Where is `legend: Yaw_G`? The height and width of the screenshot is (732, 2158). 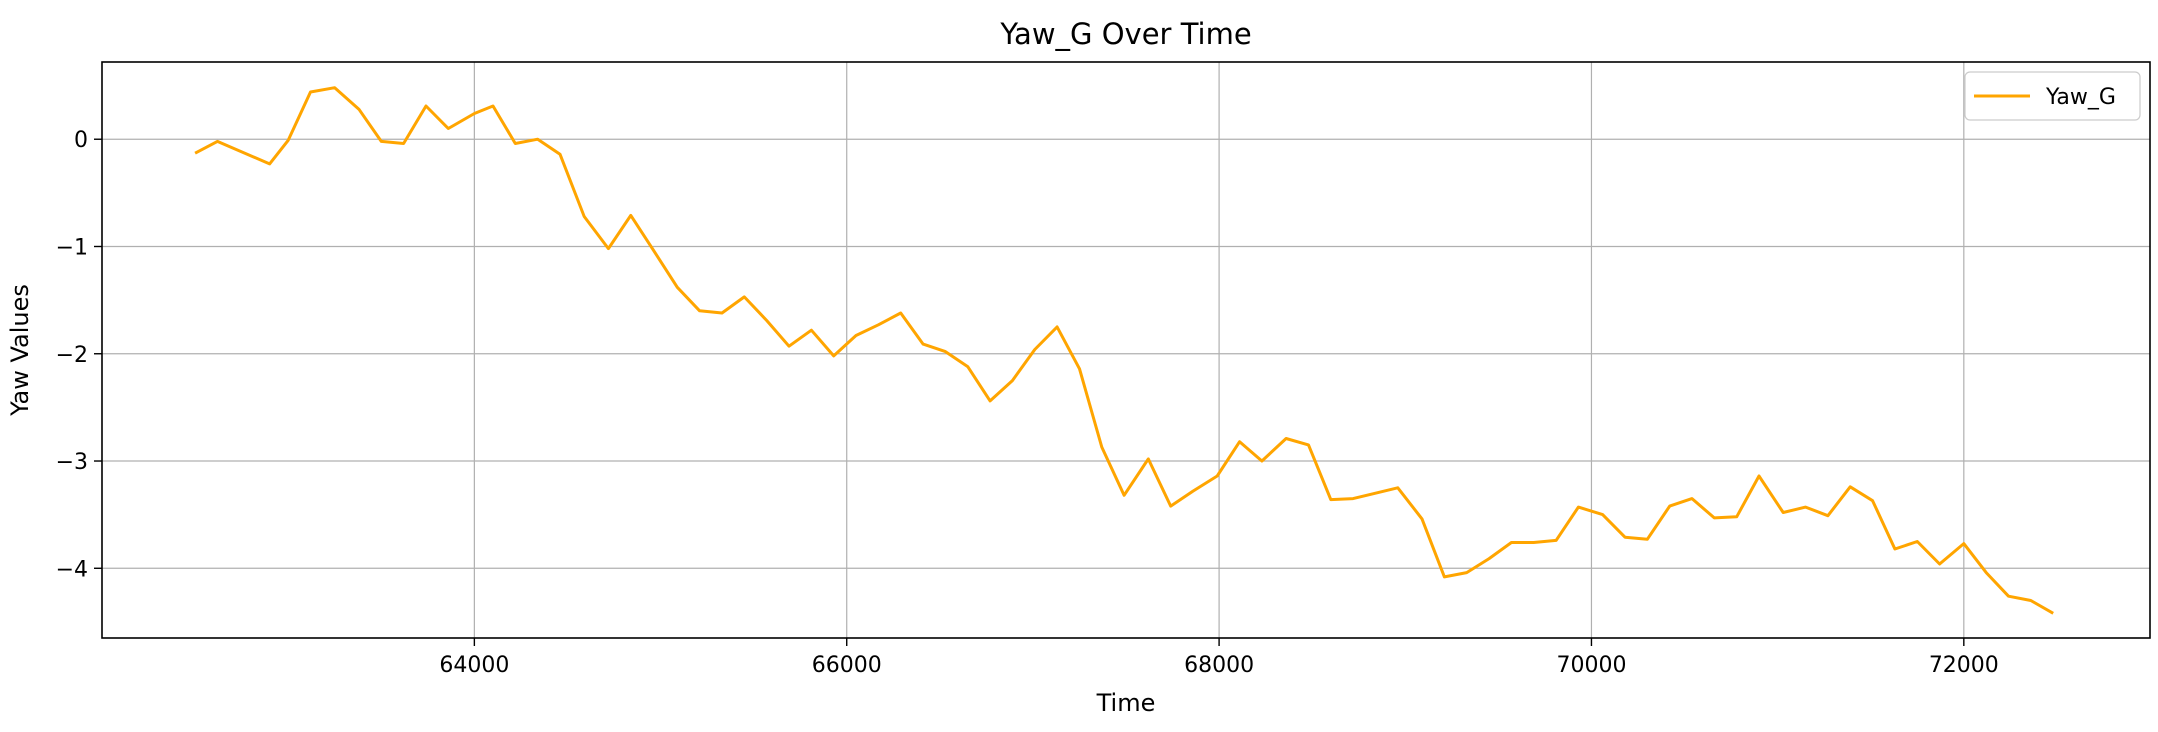 legend: Yaw_G is located at coordinates (2052, 96).